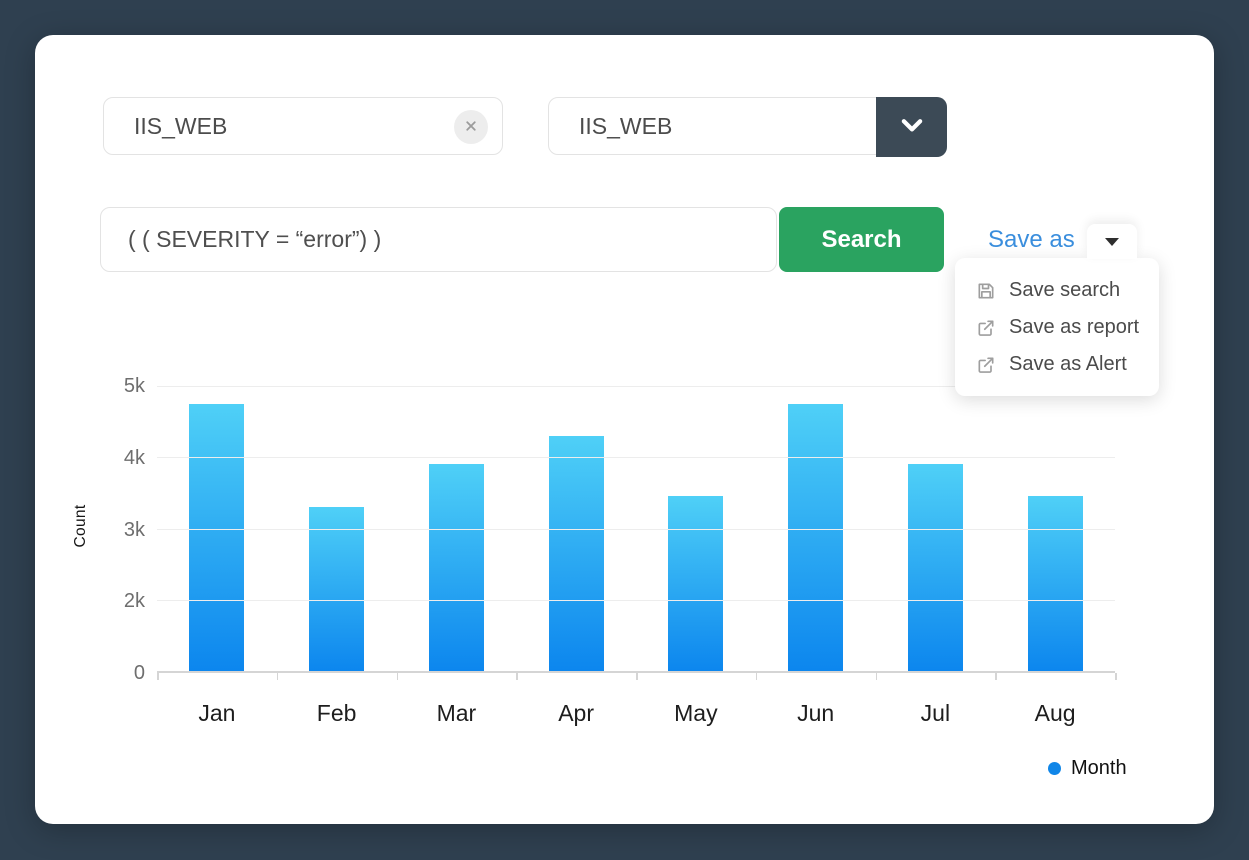 Image resolution: width=1249 pixels, height=860 pixels. What do you see at coordinates (636, 713) in the screenshot?
I see `x-axis-labels: Jan Feb Mar Apr May Jun Jul Aug` at bounding box center [636, 713].